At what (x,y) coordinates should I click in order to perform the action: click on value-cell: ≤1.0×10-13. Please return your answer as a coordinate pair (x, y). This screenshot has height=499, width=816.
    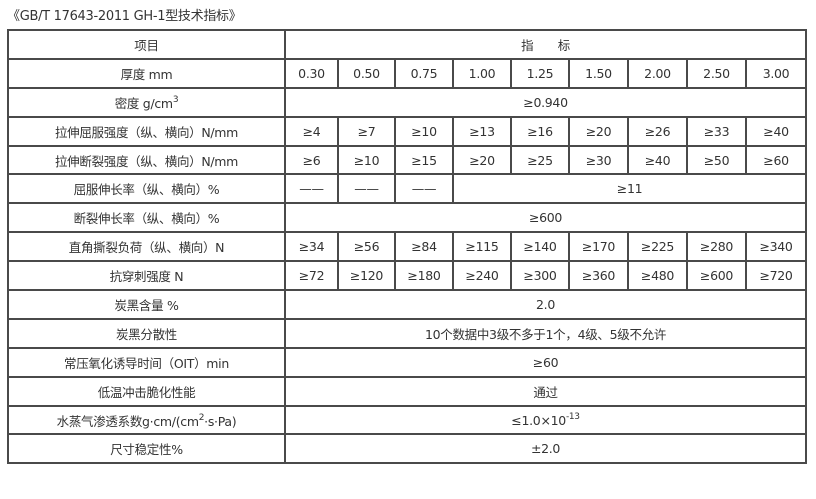
    Looking at the image, I should click on (545, 420).